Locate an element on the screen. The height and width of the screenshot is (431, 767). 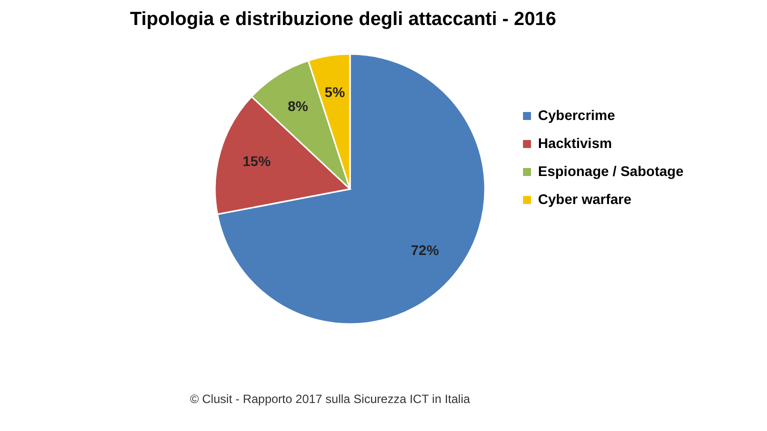
data-label: 5% is located at coordinates (335, 92).